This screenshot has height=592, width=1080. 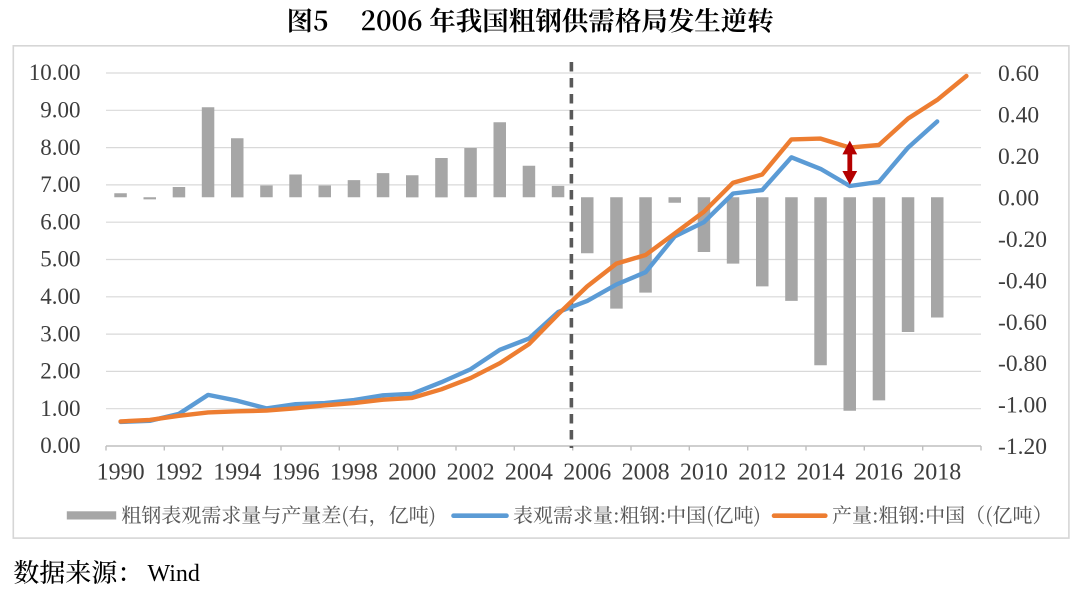 I want to click on svg-text: 1996, so click(x=296, y=472).